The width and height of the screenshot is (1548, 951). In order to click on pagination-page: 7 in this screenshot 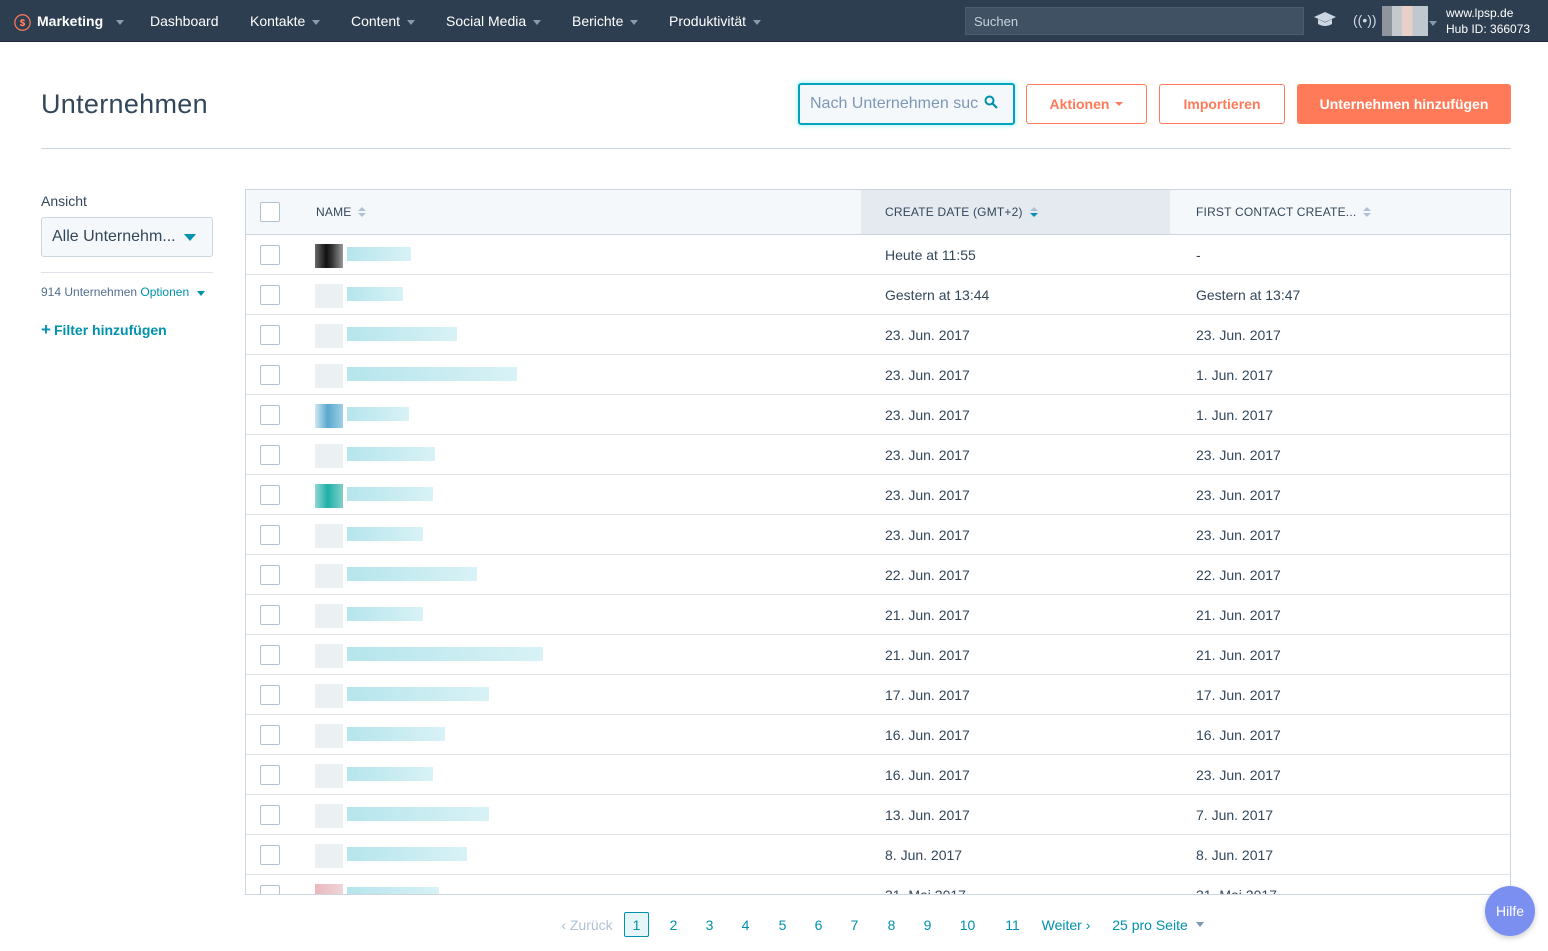, I will do `click(854, 924)`.